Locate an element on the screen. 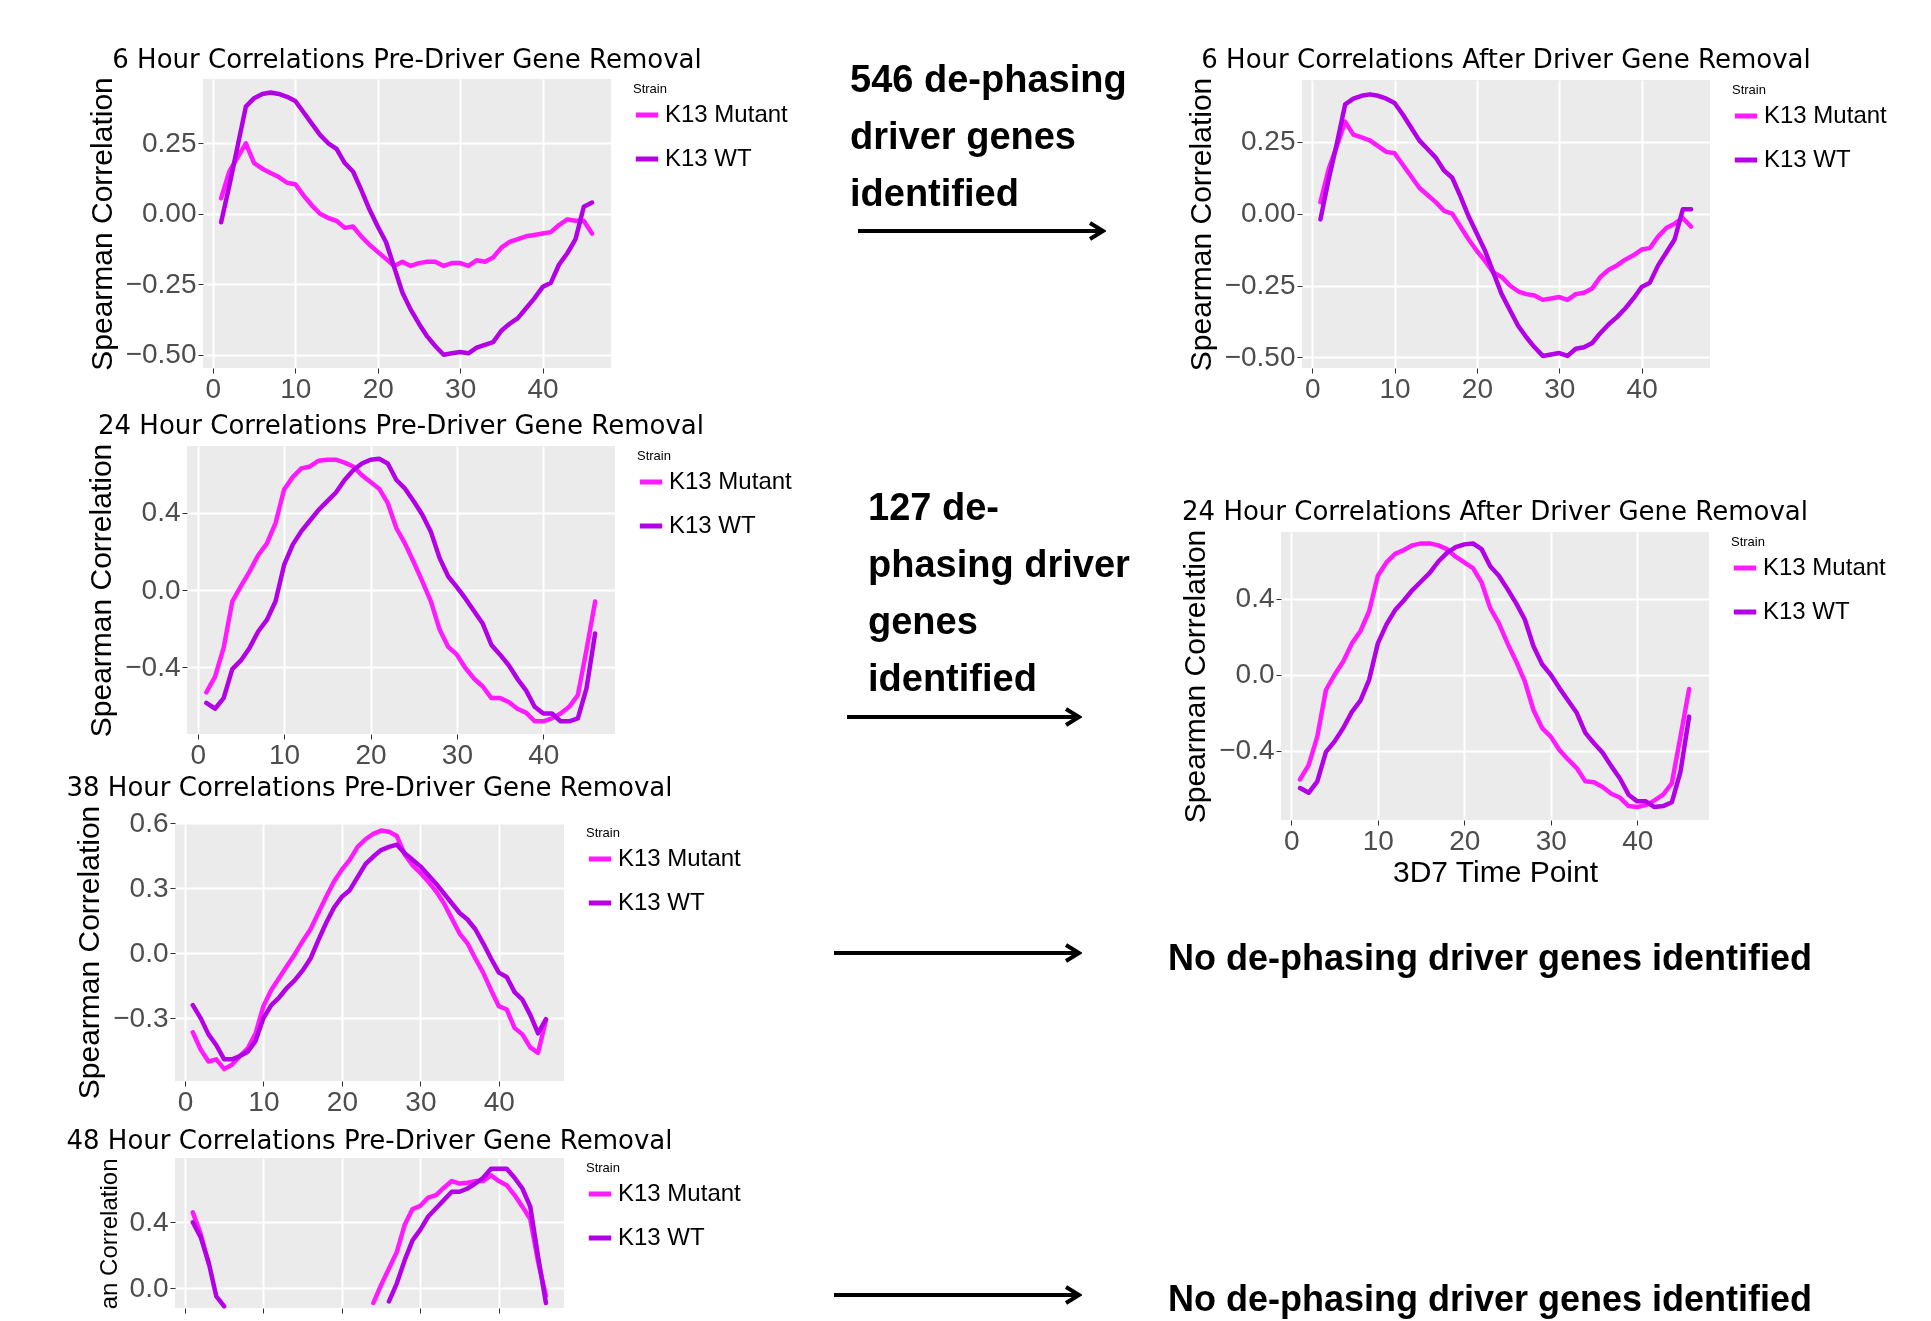  chart-title: 24 Hour Correlations After Driver Gene Removal is located at coordinates (1495, 511).